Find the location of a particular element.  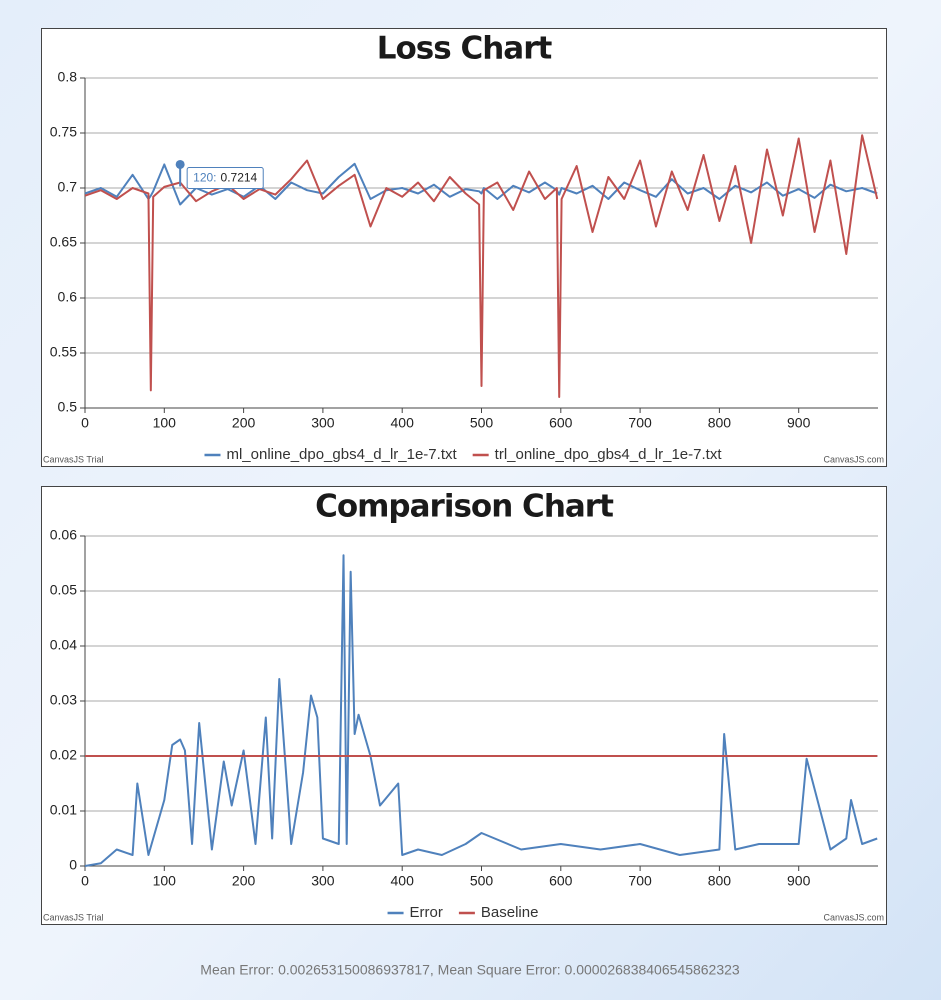

legend-label: Error is located at coordinates (426, 912).